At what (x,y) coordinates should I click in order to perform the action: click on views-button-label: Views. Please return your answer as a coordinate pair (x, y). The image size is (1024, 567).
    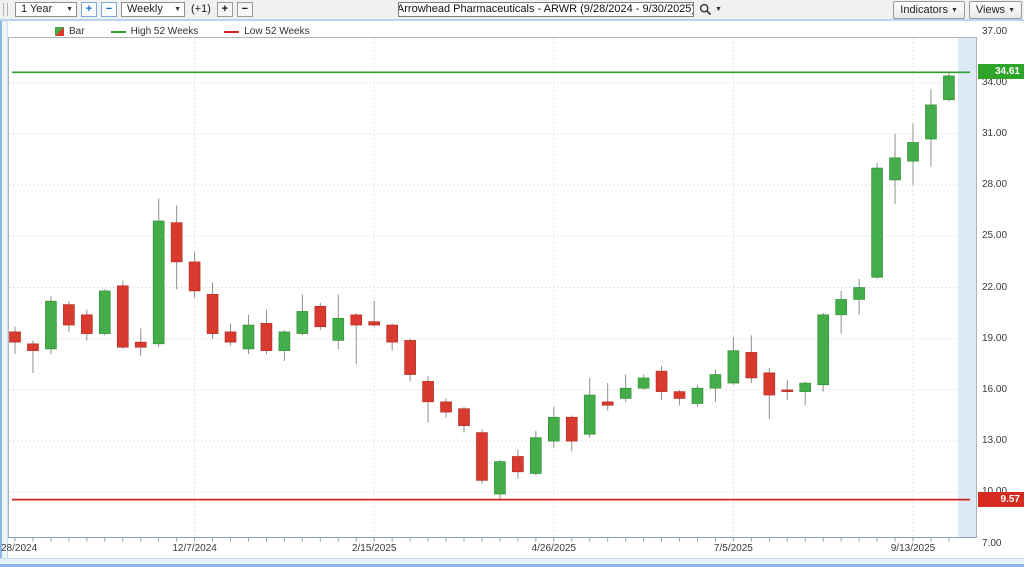
    Looking at the image, I should click on (990, 10).